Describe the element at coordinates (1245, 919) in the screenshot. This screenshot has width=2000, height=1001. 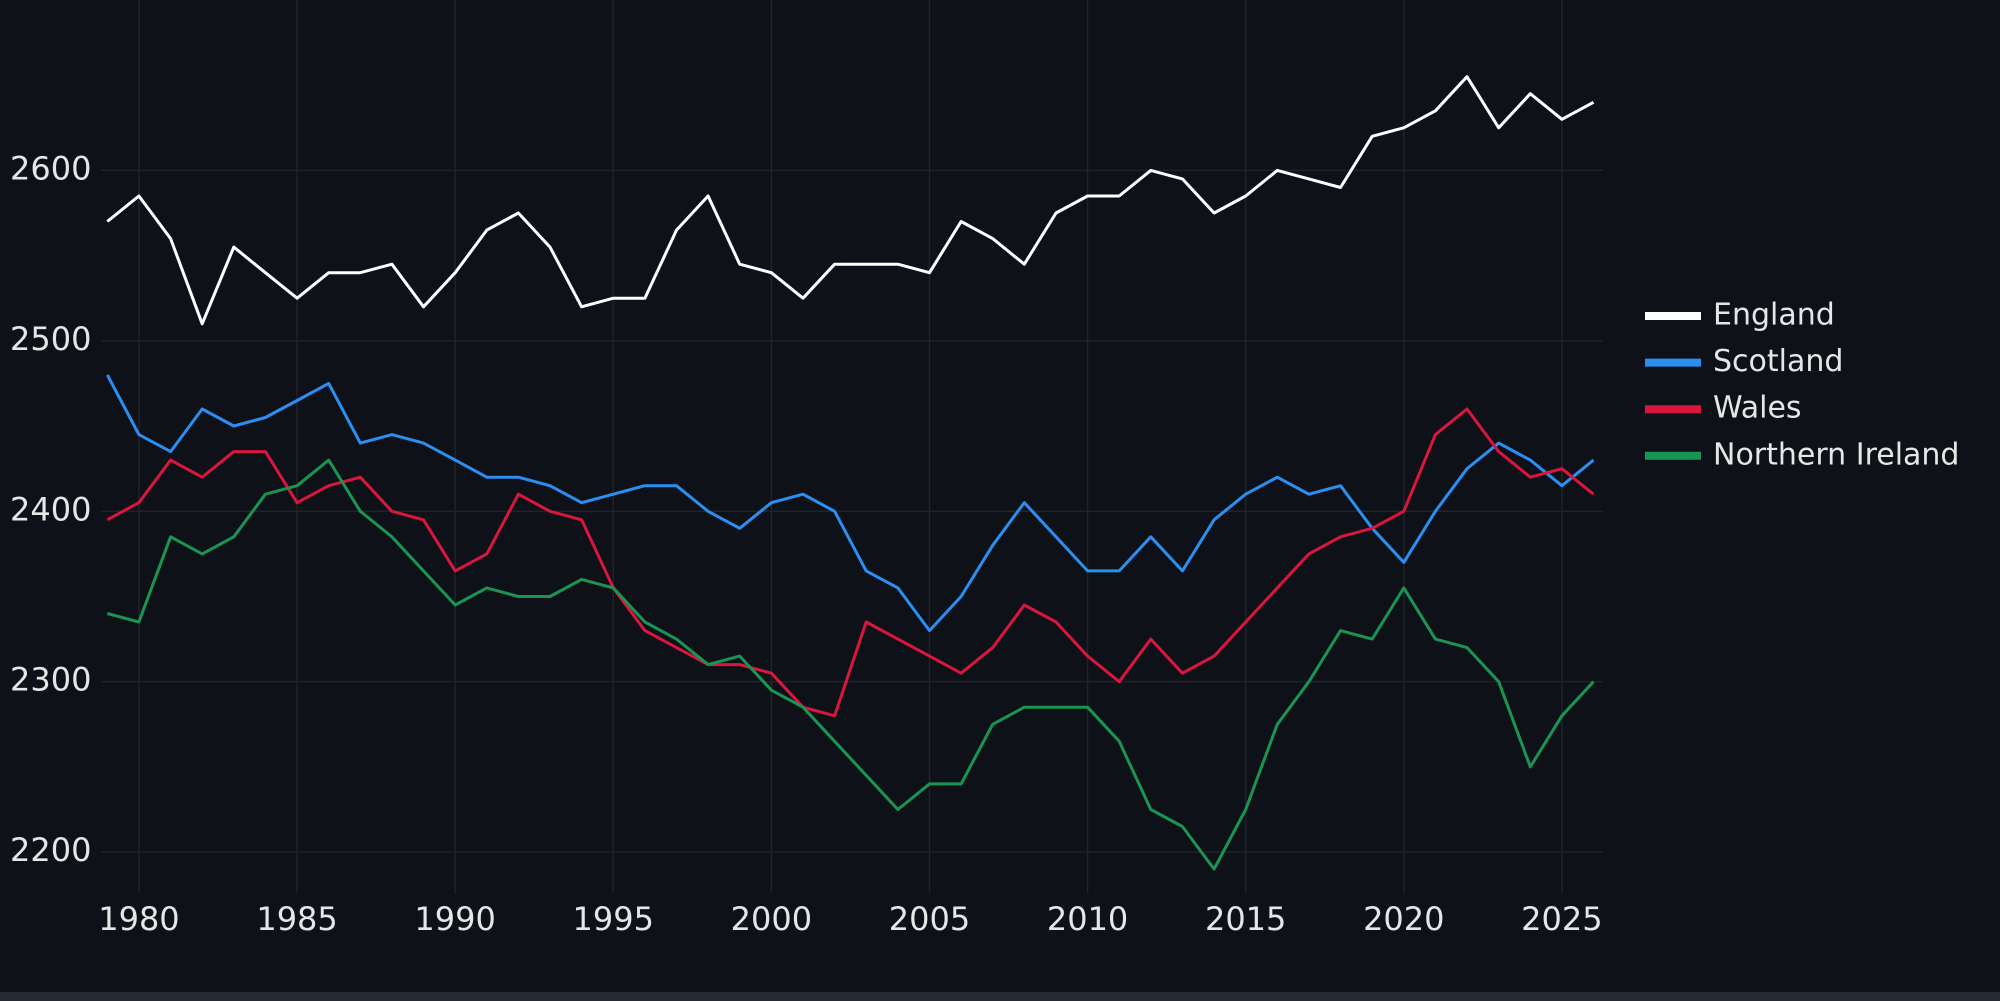
I see `x-tick-label: 2015` at that location.